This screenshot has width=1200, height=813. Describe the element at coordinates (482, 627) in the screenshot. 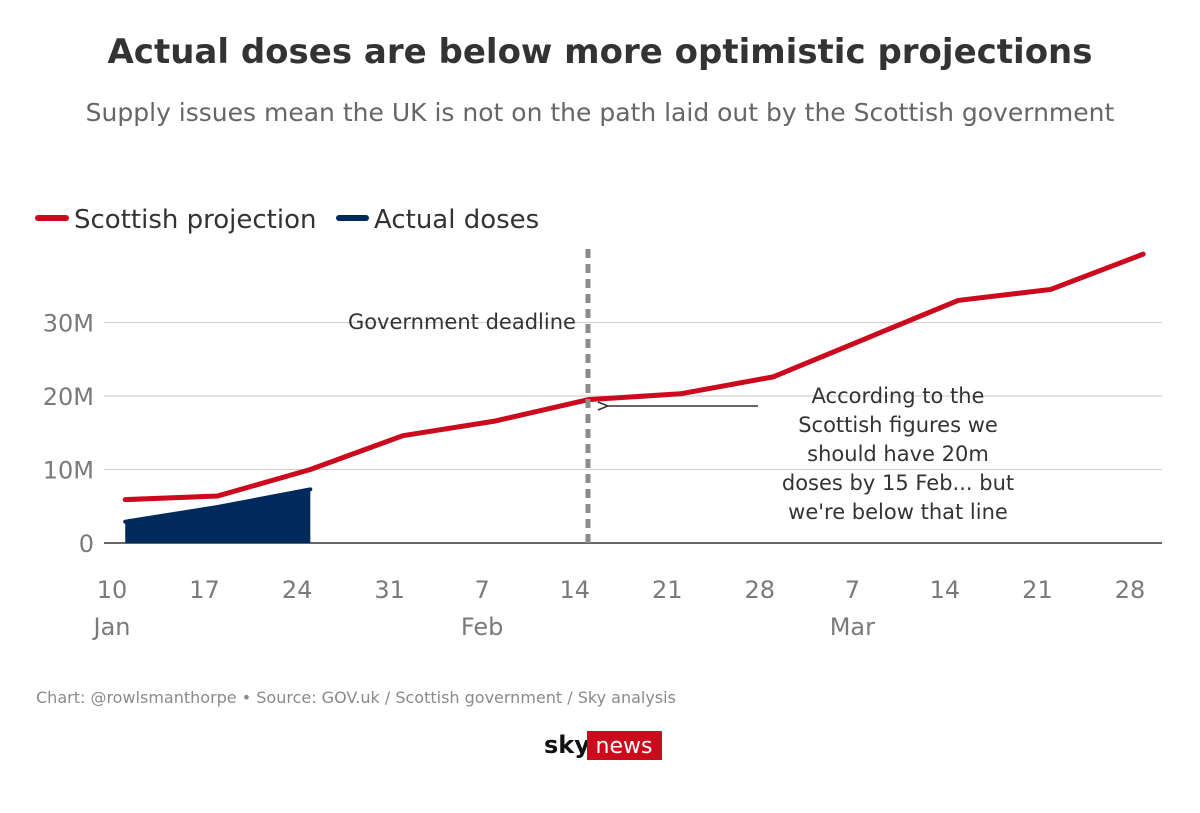

I see `x-month-label: Feb` at that location.